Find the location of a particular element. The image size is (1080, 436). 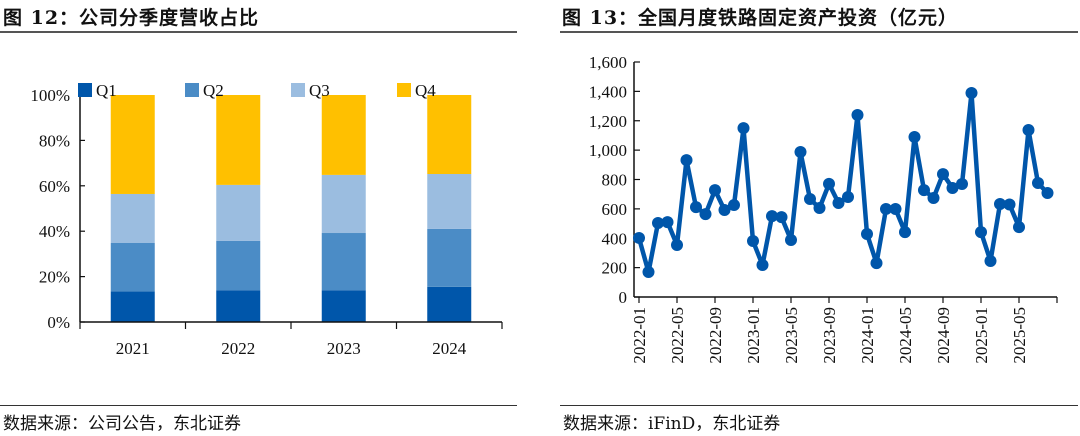

bar-segment-q3-2021 is located at coordinates (132, 218).